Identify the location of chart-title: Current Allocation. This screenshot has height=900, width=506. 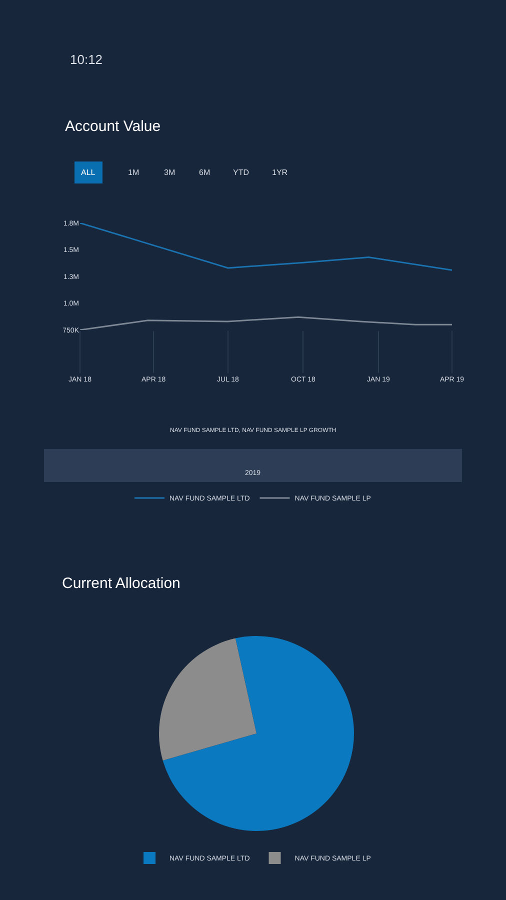
(121, 583).